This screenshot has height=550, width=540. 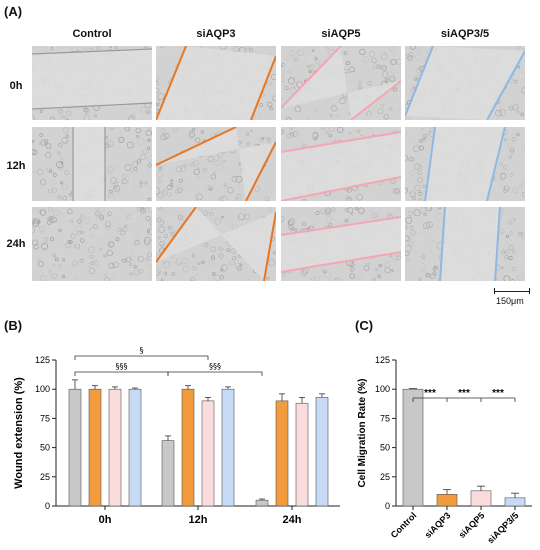 What do you see at coordinates (92, 83) in the screenshot?
I see `micrograph-control-0h` at bounding box center [92, 83].